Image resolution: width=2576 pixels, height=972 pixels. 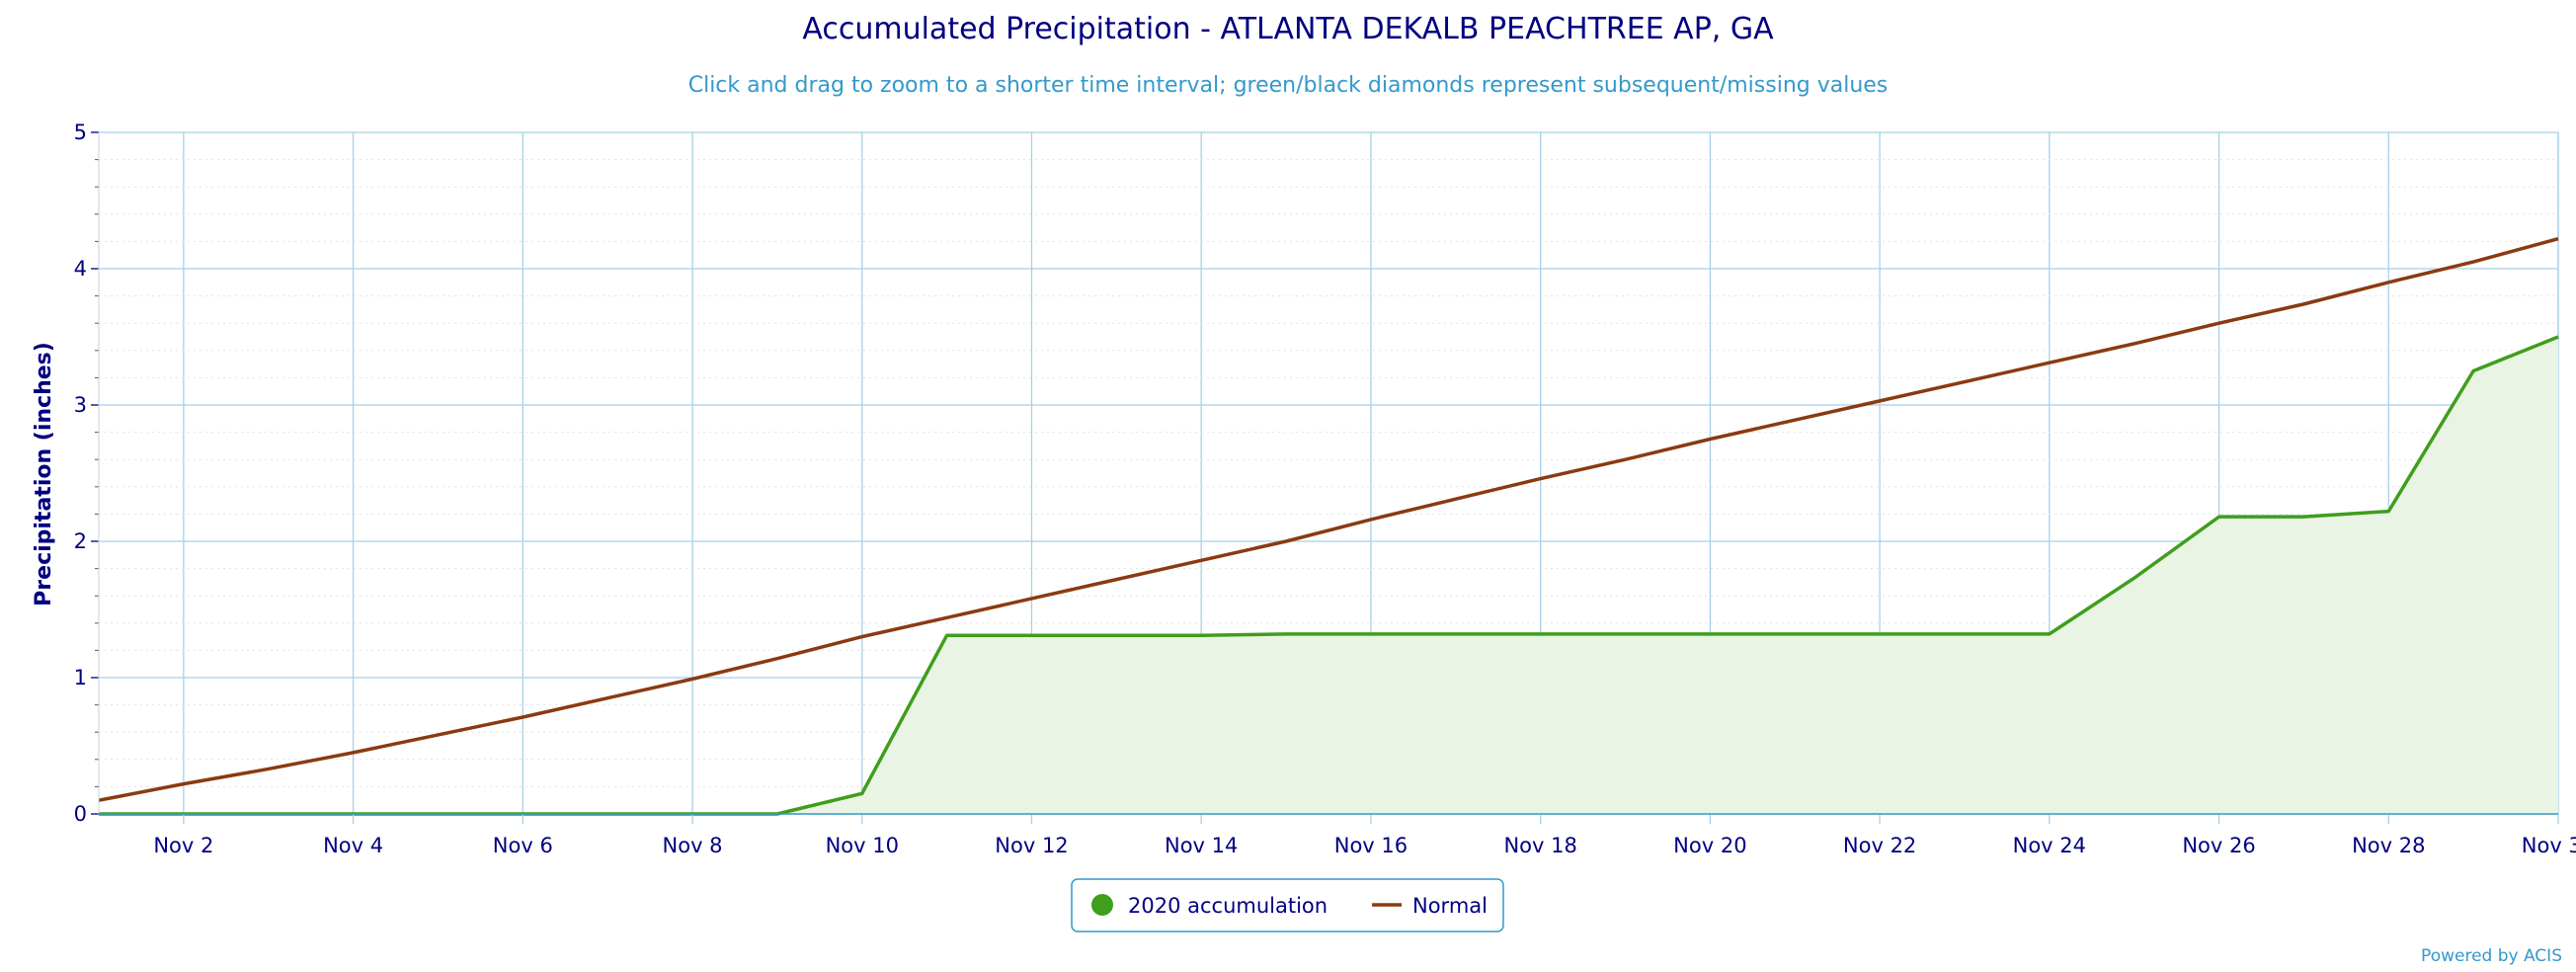 I want to click on x-tick-label: Nov 8, so click(x=693, y=845).